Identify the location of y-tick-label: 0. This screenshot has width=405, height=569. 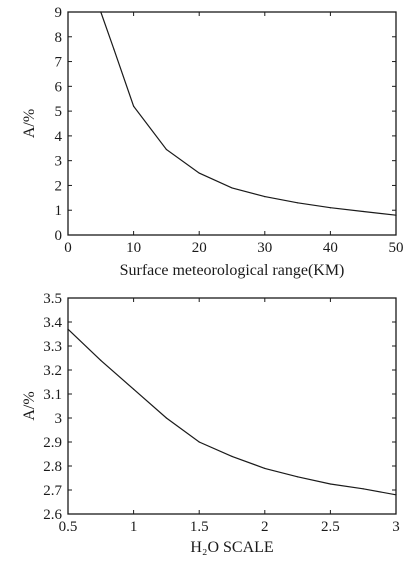
(59, 236).